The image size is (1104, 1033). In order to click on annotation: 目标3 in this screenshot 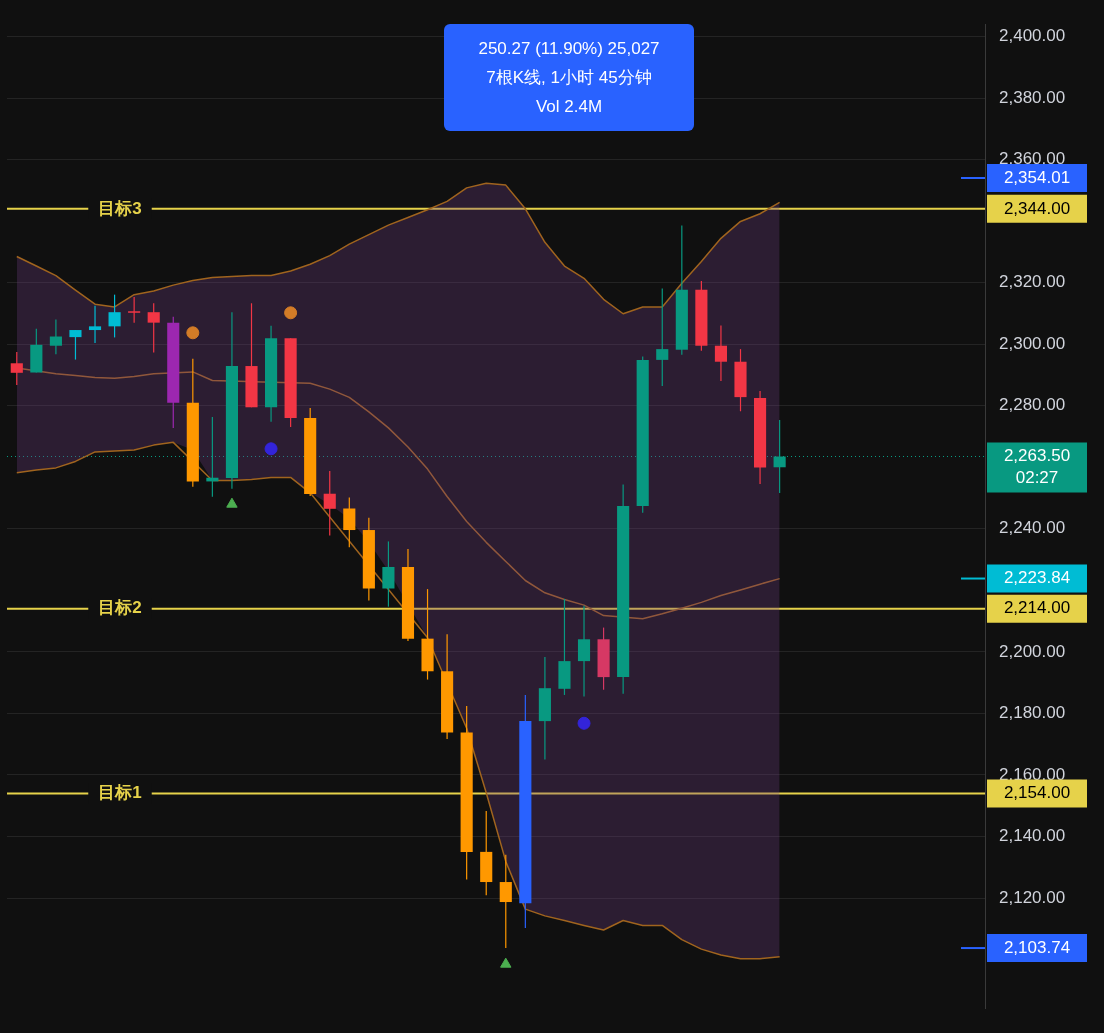, I will do `click(120, 208)`.